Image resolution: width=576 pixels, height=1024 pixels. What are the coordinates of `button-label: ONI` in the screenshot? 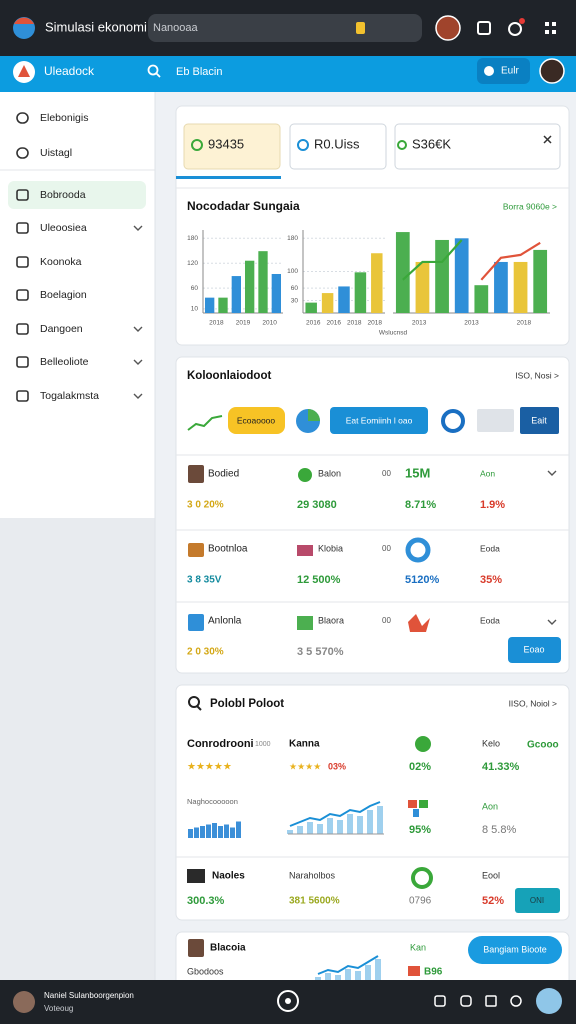 It's located at (537, 900).